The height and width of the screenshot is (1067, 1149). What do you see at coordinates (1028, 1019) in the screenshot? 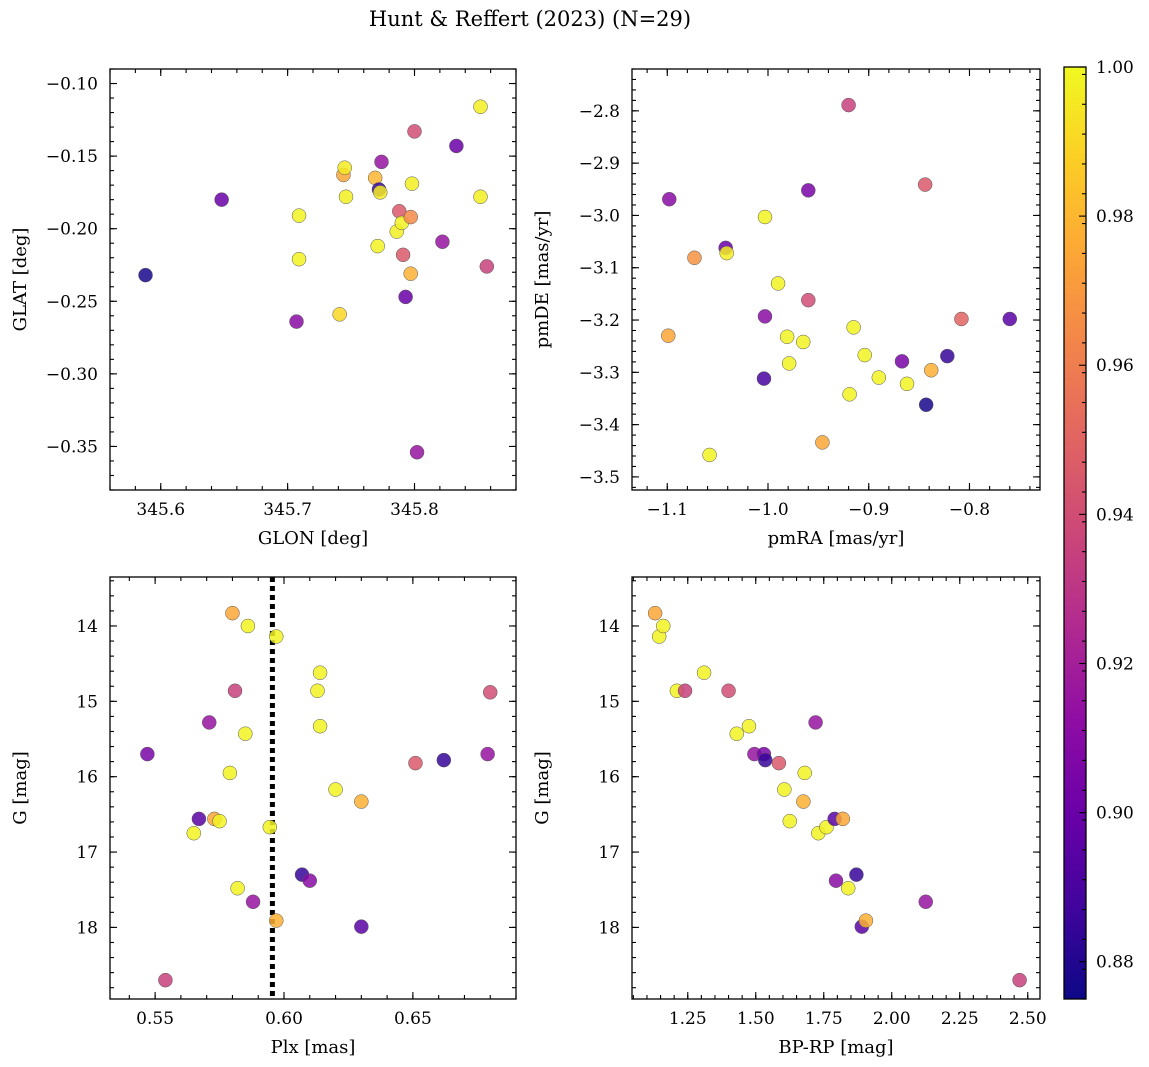
I see `x-tick-label: 2.50` at bounding box center [1028, 1019].